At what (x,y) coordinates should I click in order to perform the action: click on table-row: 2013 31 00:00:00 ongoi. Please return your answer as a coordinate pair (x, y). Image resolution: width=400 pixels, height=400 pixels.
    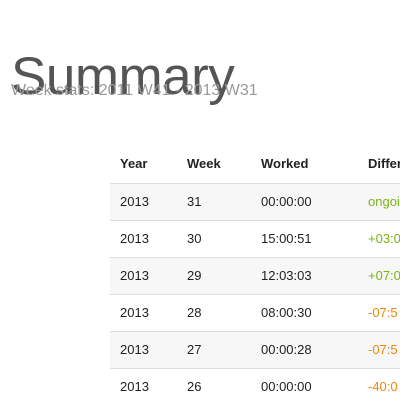
    Looking at the image, I should click on (255, 201).